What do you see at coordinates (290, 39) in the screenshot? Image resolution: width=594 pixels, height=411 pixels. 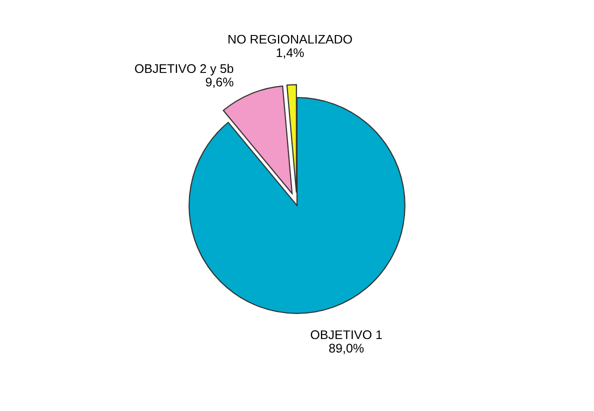 I see `slice-label: NO REGIONALIZADO` at bounding box center [290, 39].